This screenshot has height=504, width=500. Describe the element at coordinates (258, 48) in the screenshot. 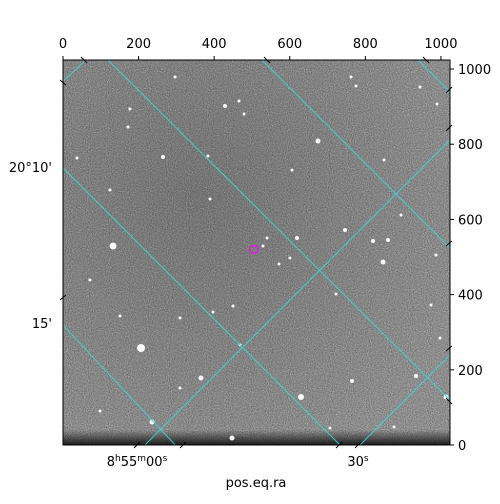

I see `pixel-x-axis-top: 0 200 400 600 800 1000` at that location.